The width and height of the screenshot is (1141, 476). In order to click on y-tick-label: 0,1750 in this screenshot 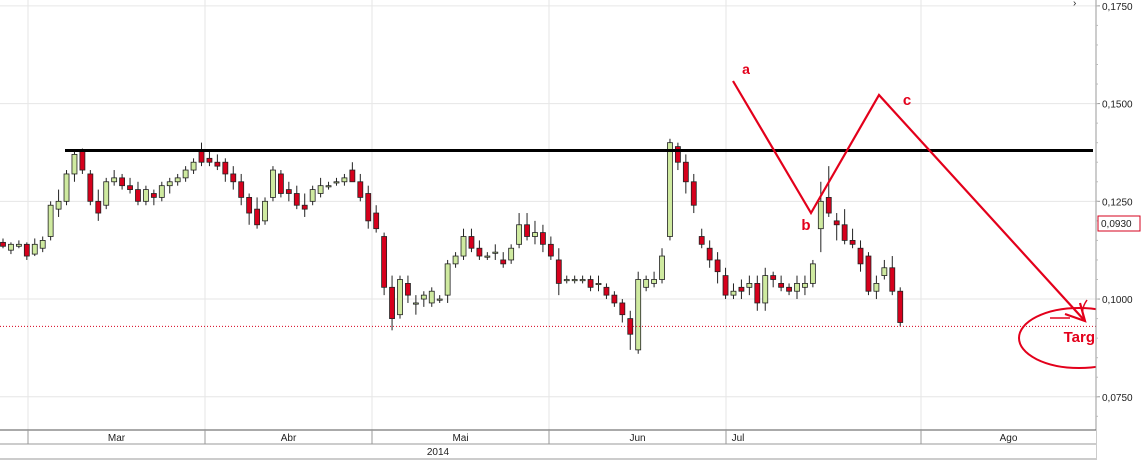, I will do `click(1117, 7)`.